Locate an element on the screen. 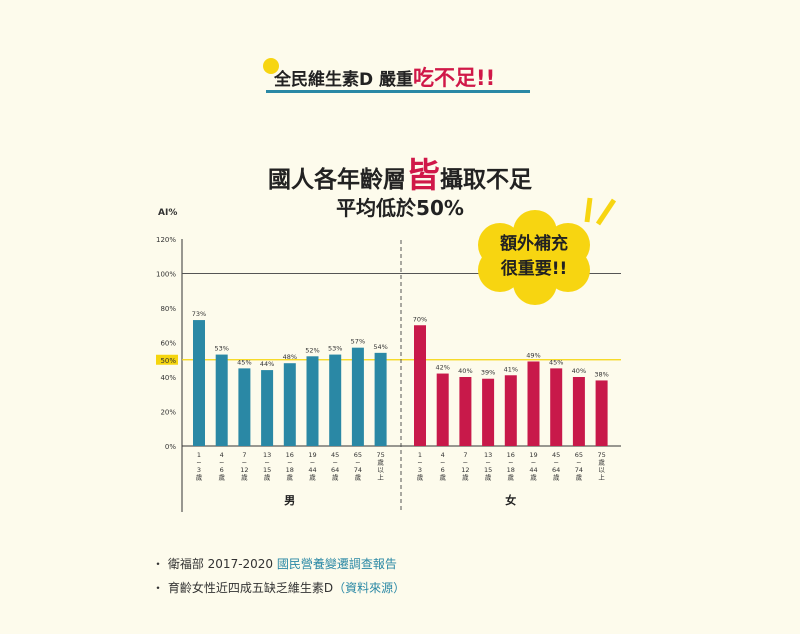 The width and height of the screenshot is (800, 634). banner-underline is located at coordinates (398, 75).